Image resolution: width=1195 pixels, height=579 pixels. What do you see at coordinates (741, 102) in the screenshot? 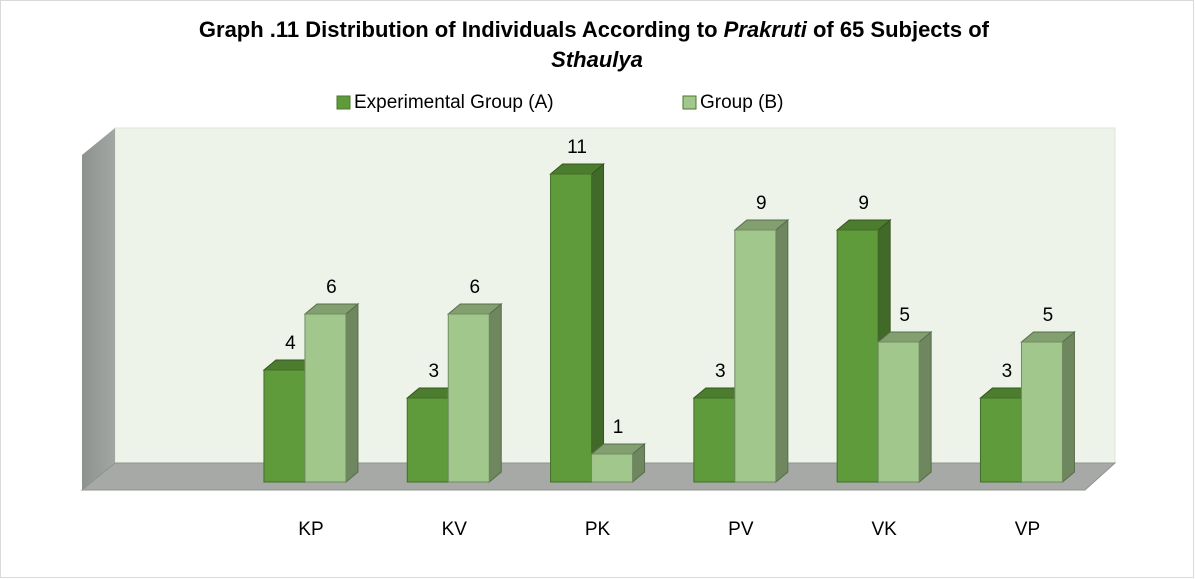
I see `legend-label: Group (B)` at bounding box center [741, 102].